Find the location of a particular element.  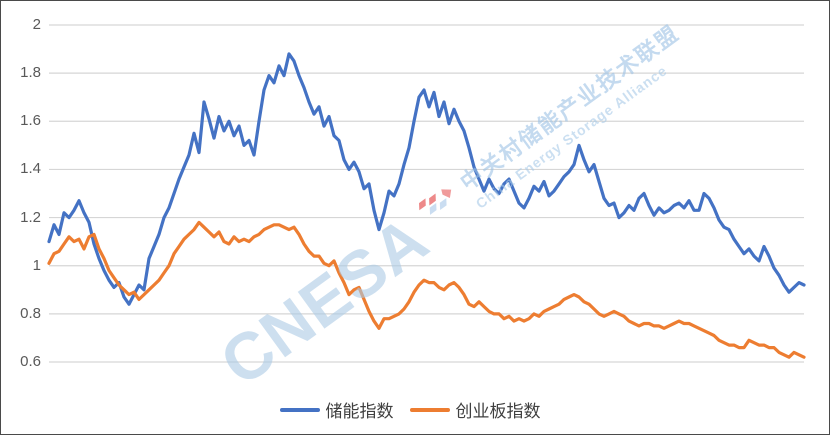

y-axis-tick-label: 1.8 is located at coordinates (30, 73).